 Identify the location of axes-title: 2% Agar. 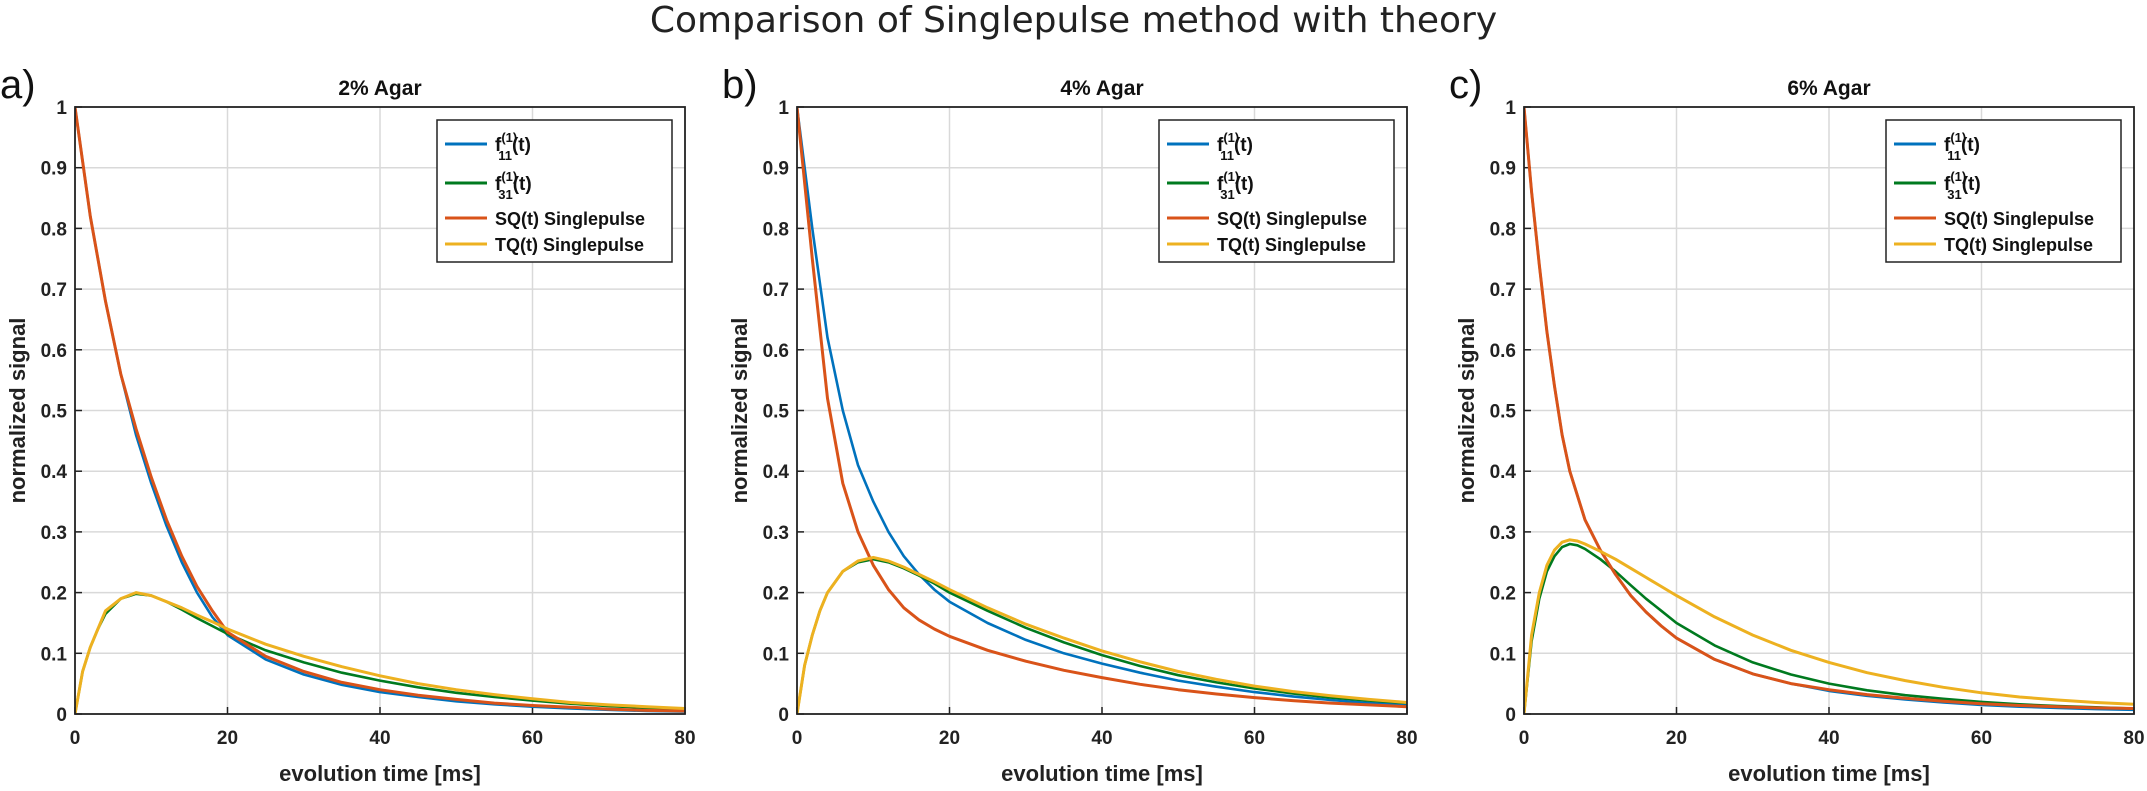
(379, 88).